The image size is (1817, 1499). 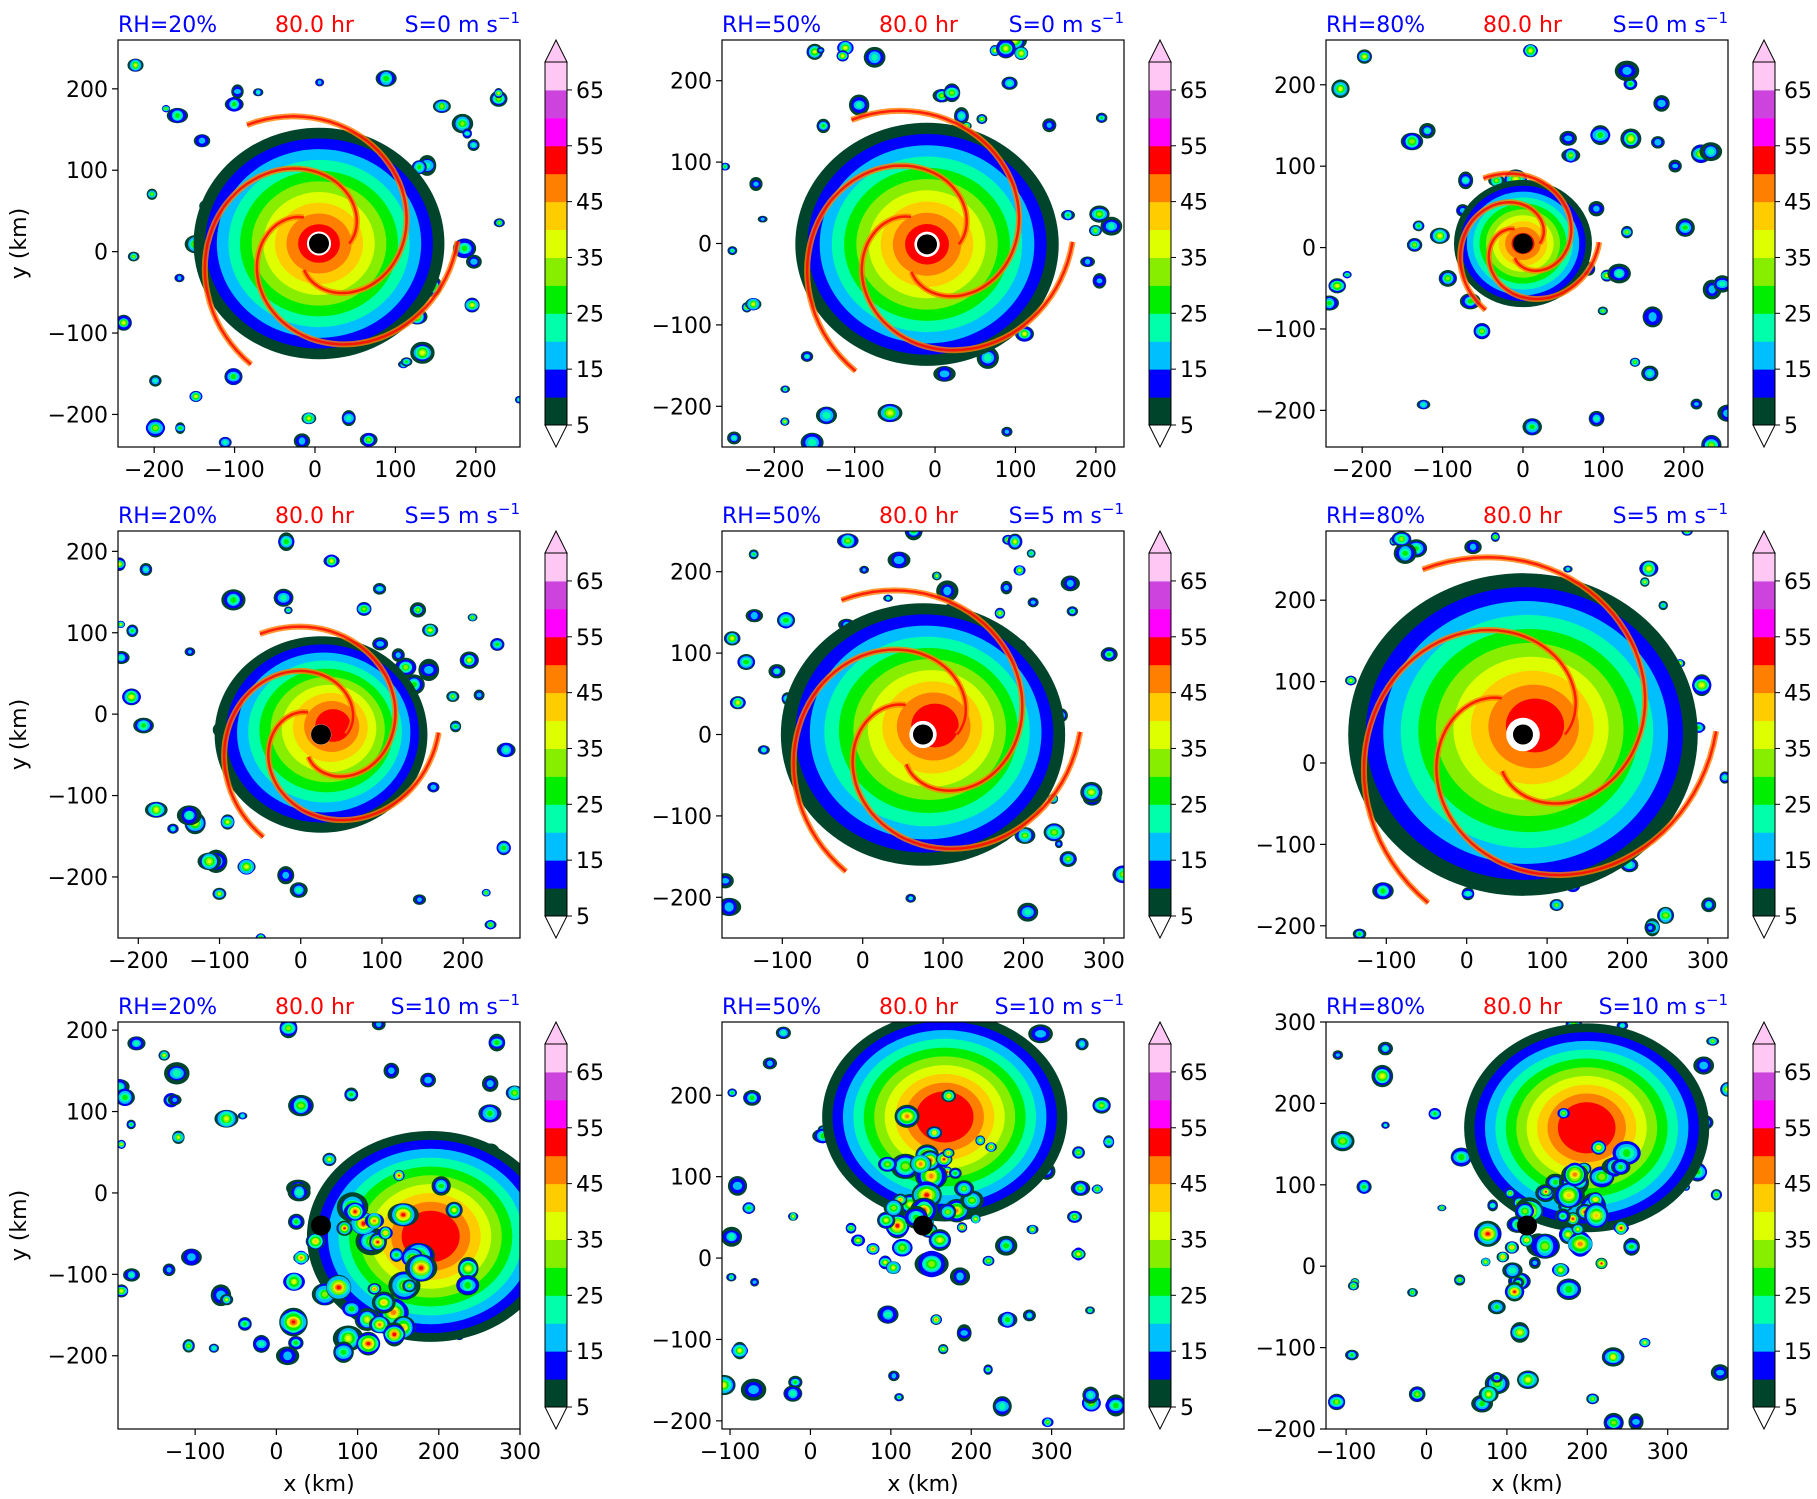 What do you see at coordinates (574, 1225) in the screenshot?
I see `colorbar: 5 15 25 35 45 55 65` at bounding box center [574, 1225].